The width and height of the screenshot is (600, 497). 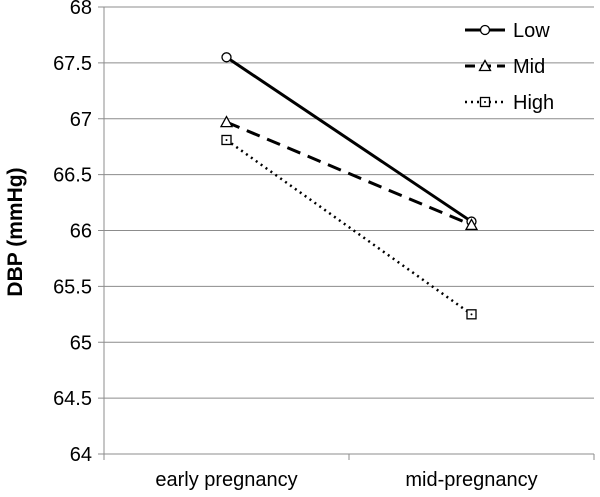 What do you see at coordinates (509, 103) in the screenshot?
I see `legend-item-high: High` at bounding box center [509, 103].